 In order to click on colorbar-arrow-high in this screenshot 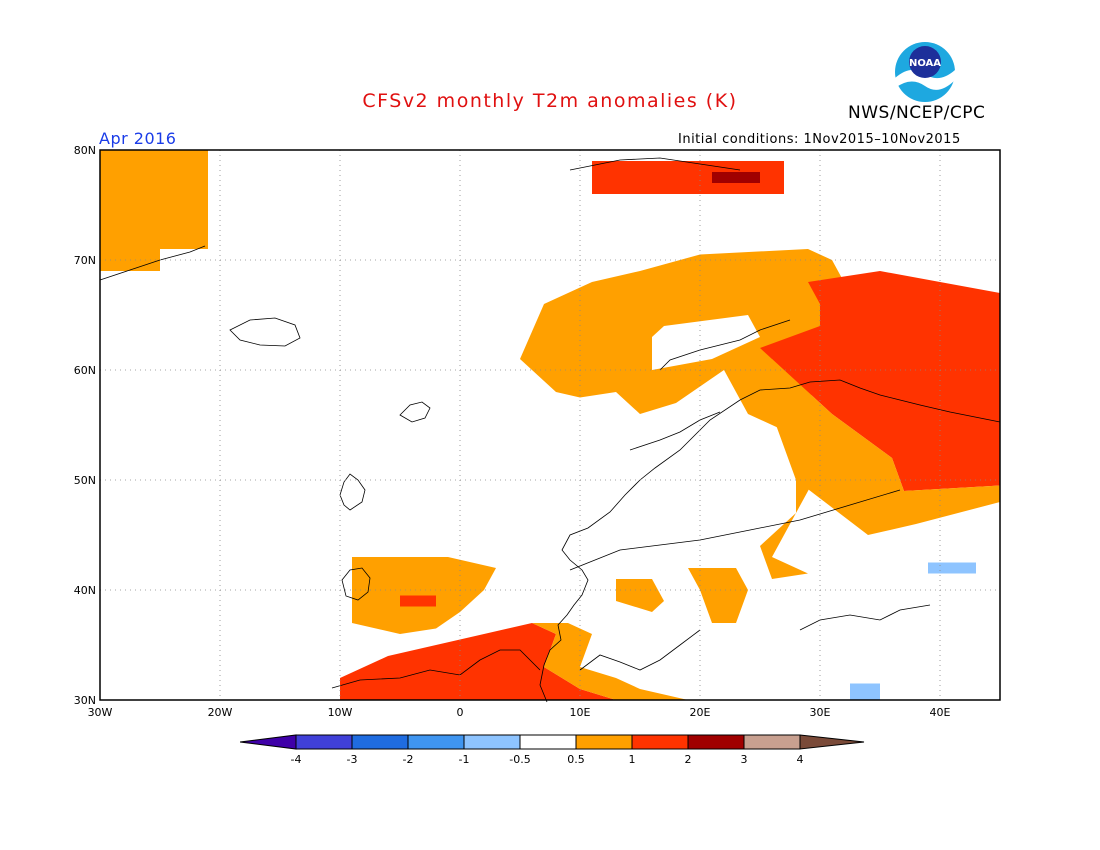, I will do `click(832, 742)`.